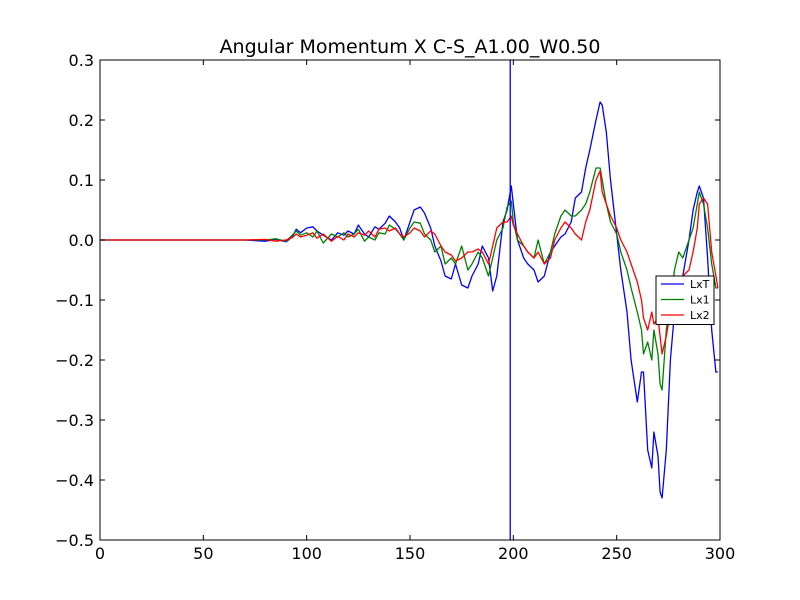 The image size is (800, 600). What do you see at coordinates (513, 553) in the screenshot?
I see `x-tick-label: 200` at bounding box center [513, 553].